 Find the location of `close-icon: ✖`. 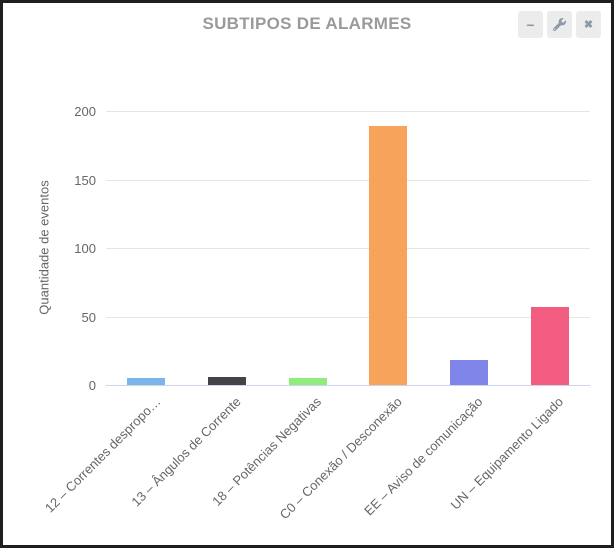

close-icon: ✖ is located at coordinates (588, 25).